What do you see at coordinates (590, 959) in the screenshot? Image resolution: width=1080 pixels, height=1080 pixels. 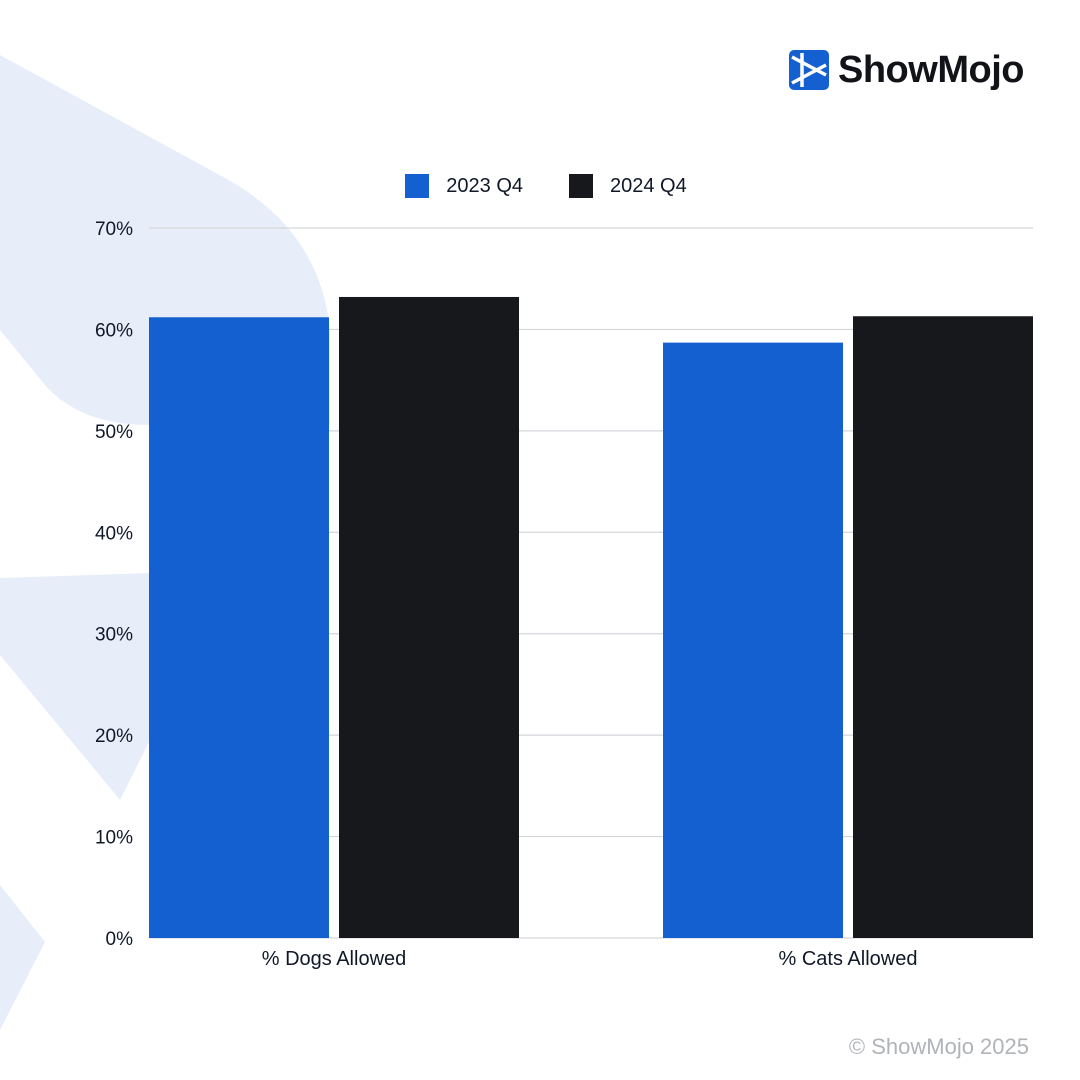 I see `x-axis-ticks: % Dogs Allowed % Cats Allowed` at bounding box center [590, 959].